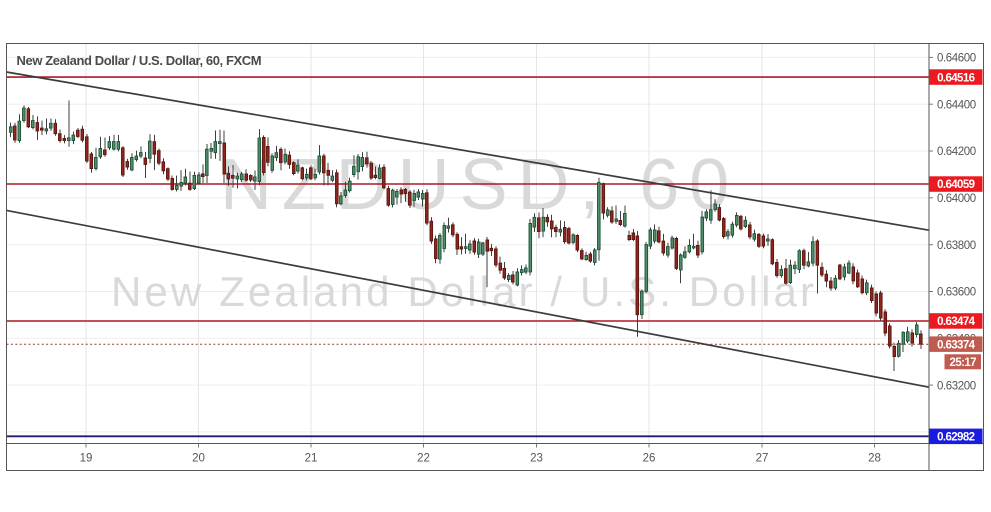 Image resolution: width=991 pixels, height=512 pixels. What do you see at coordinates (956, 152) in the screenshot?
I see `svg-text: 0.64200` at bounding box center [956, 152].